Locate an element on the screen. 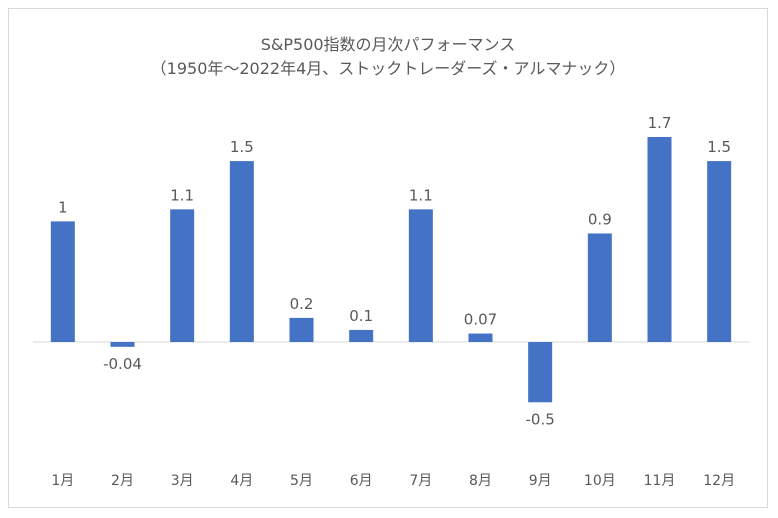 Image resolution: width=778 pixels, height=518 pixels. data-label-4: 1.5 is located at coordinates (242, 147).